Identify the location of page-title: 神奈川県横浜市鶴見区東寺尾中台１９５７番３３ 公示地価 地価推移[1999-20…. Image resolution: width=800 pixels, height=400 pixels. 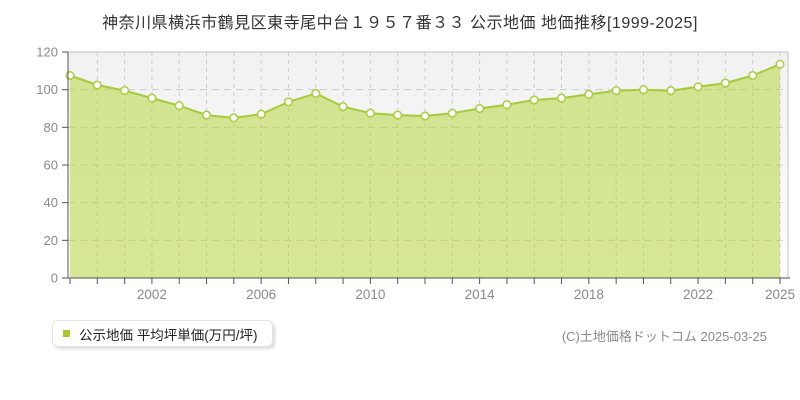
(400, 23).